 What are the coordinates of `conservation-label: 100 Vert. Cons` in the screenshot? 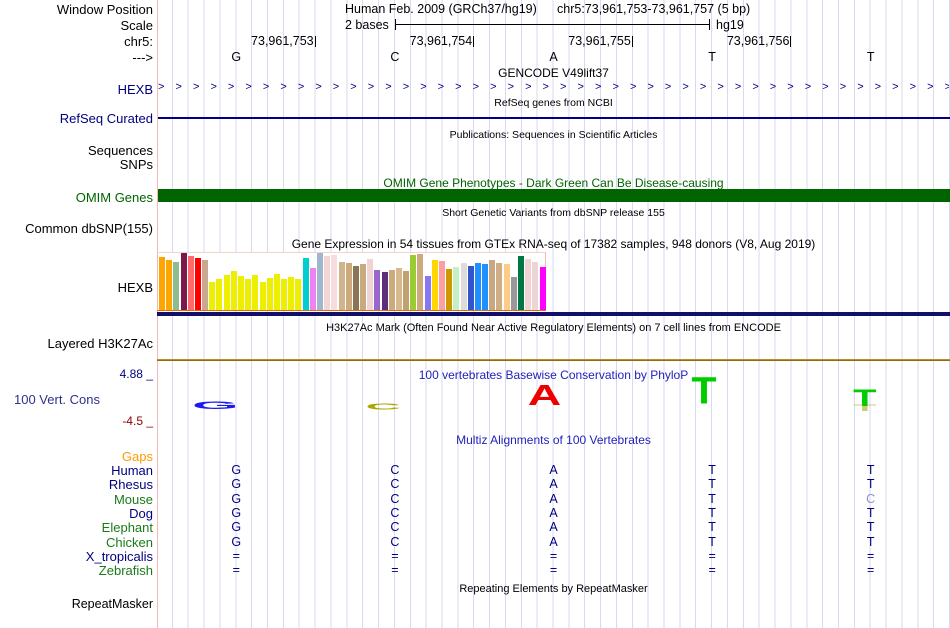 It's located at (57, 399).